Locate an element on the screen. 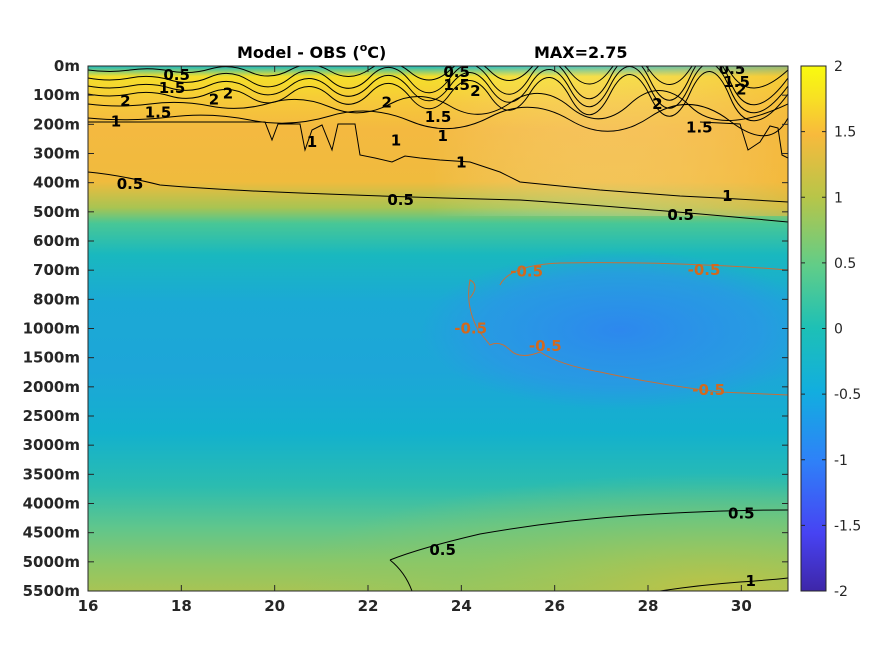  heatmap-warm-bottom is located at coordinates (544, 525).